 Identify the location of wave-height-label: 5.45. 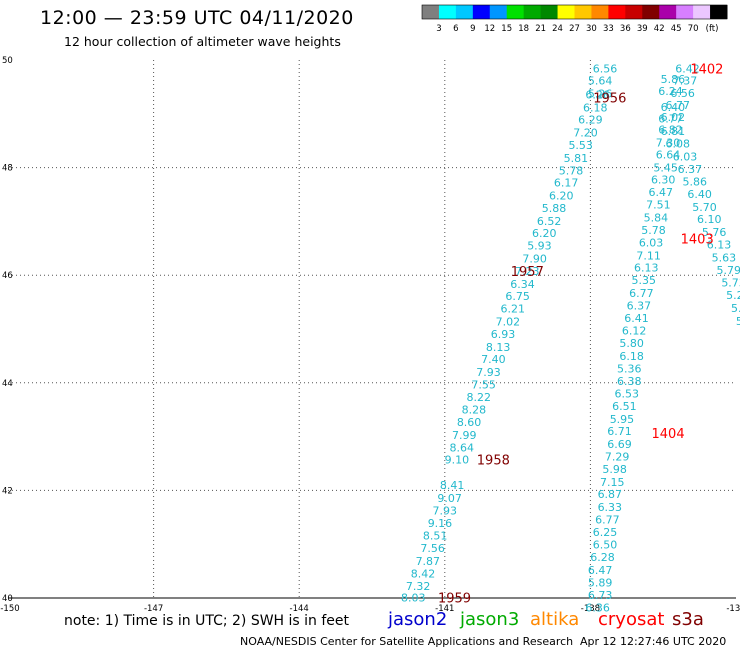
(665, 168).